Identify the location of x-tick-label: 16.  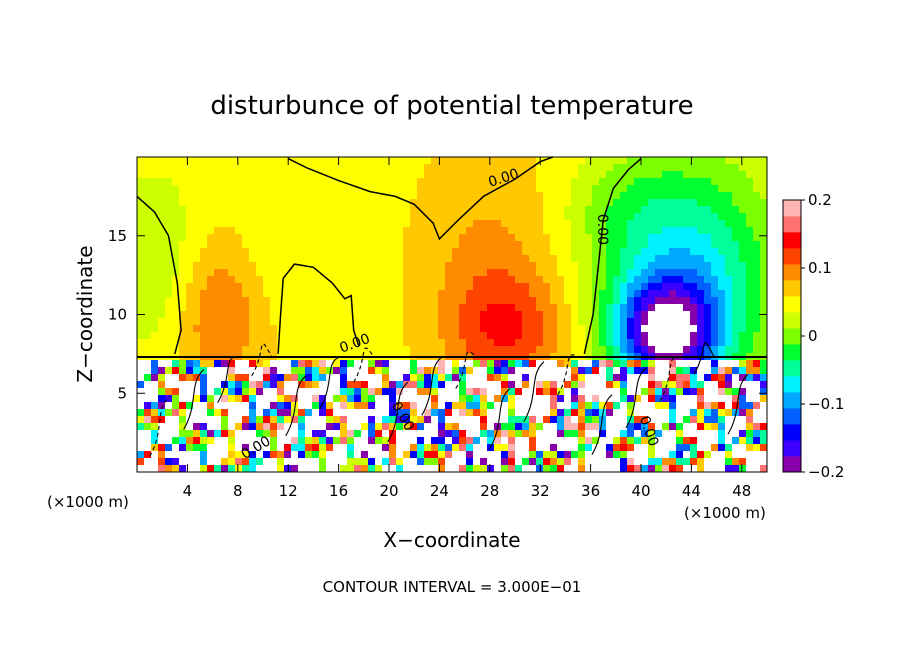
(338, 491).